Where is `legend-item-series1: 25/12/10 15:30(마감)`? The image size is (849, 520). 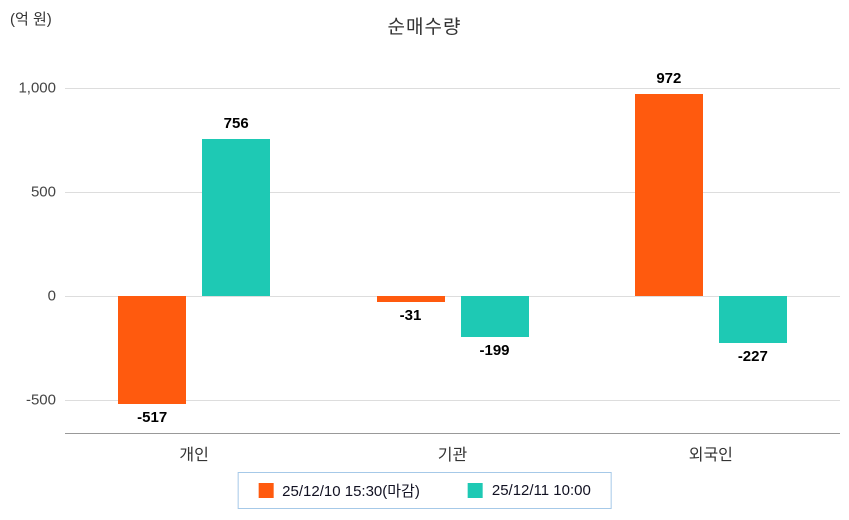
legend-item-series1: 25/12/10 15:30(마감) is located at coordinates (339, 490).